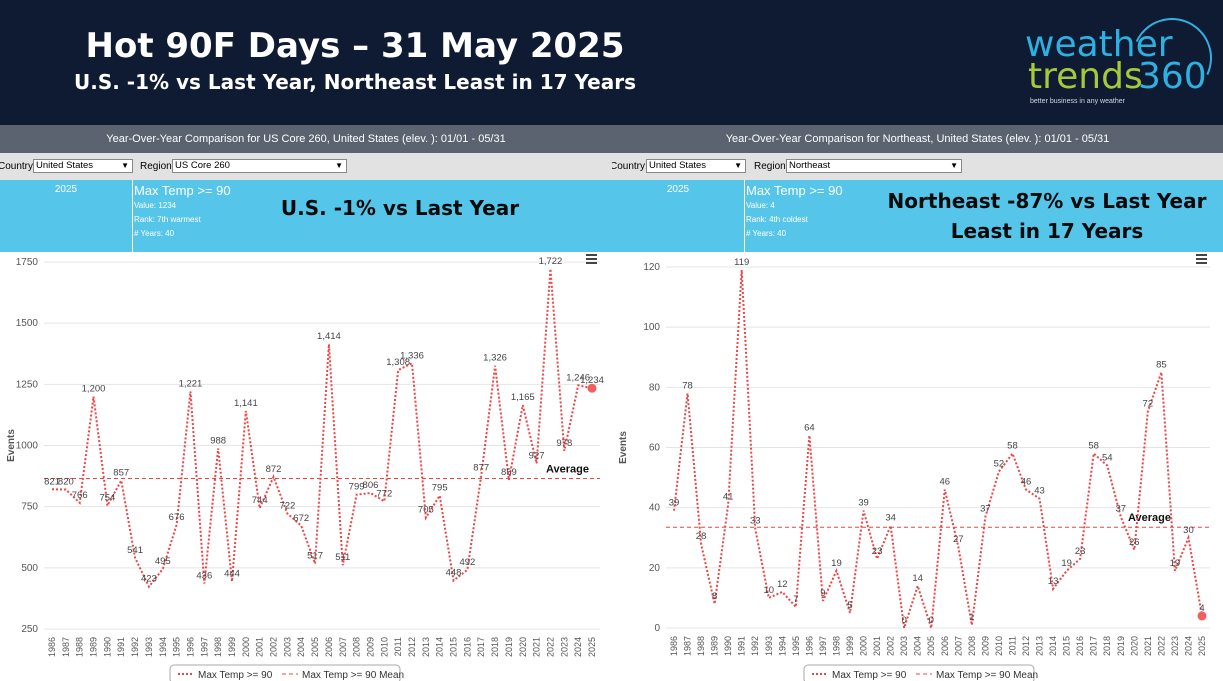 The width and height of the screenshot is (1223, 681). What do you see at coordinates (1026, 482) in the screenshot?
I see `data-label: 46` at bounding box center [1026, 482].